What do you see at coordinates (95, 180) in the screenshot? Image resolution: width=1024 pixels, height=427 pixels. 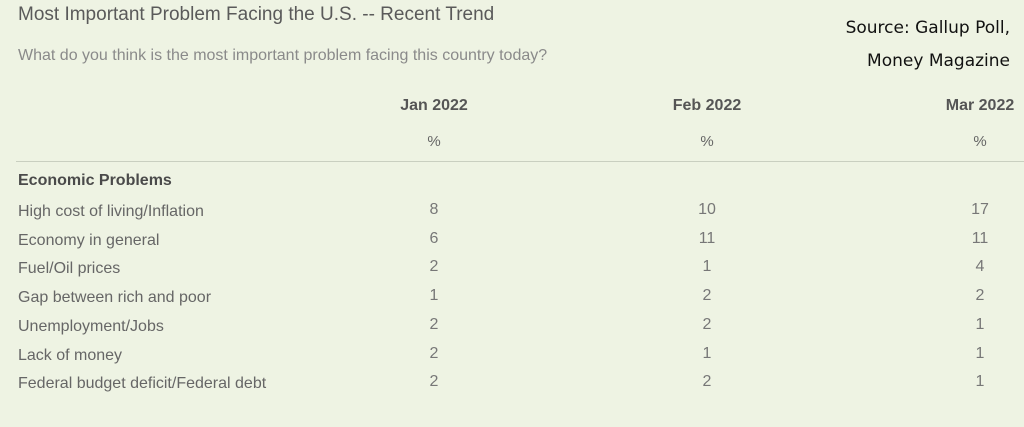 I see `section-heading: Economic Problems` at bounding box center [95, 180].